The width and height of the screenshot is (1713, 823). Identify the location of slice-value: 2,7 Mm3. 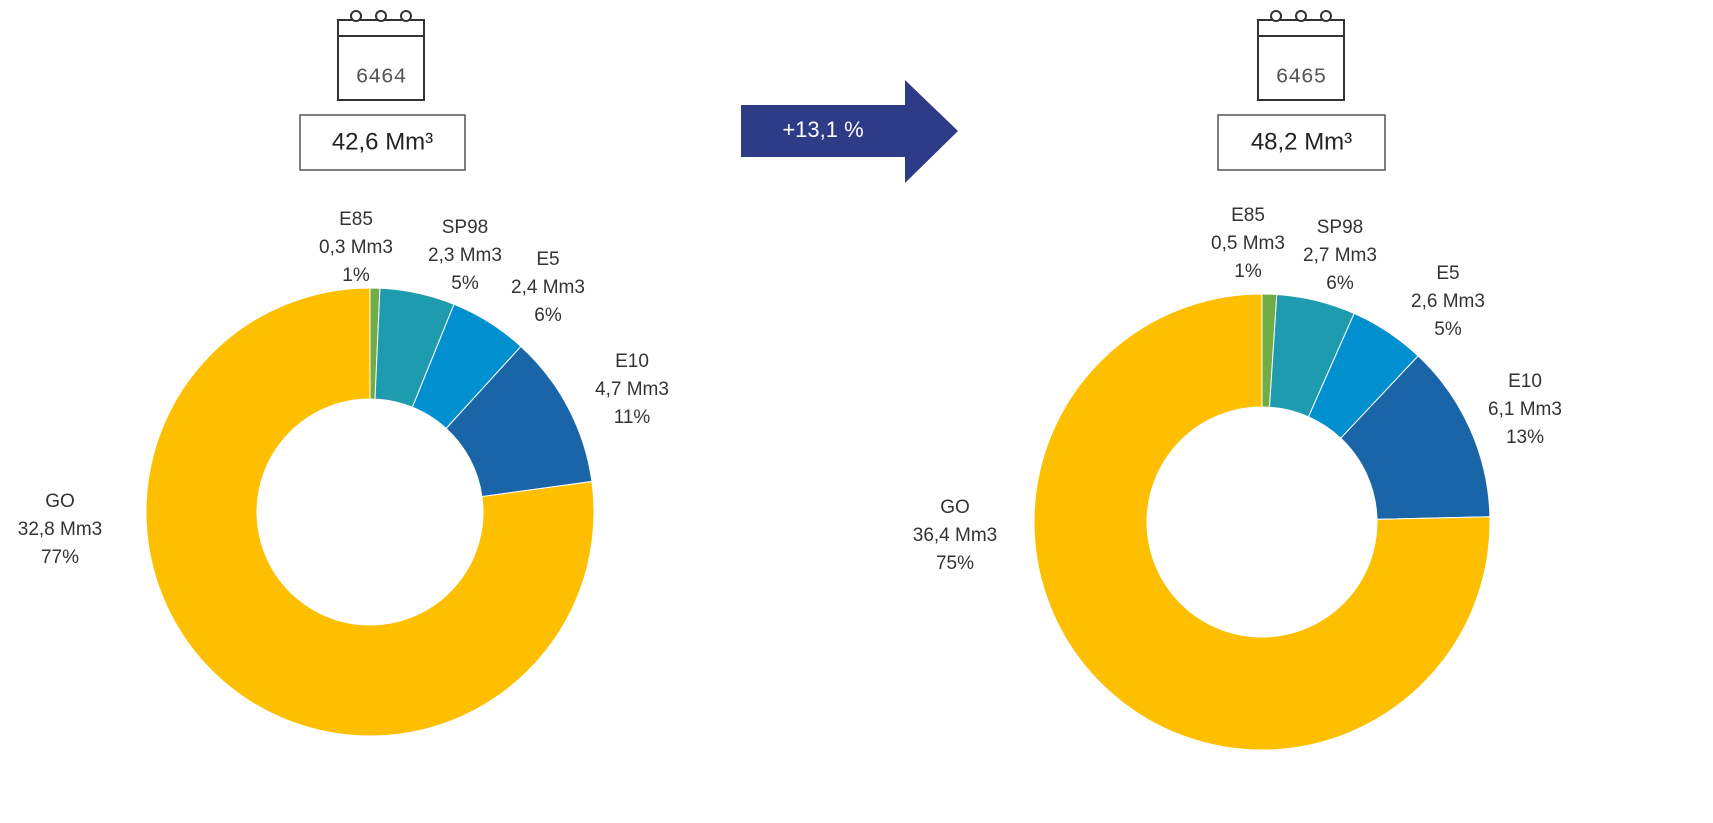
(1340, 255).